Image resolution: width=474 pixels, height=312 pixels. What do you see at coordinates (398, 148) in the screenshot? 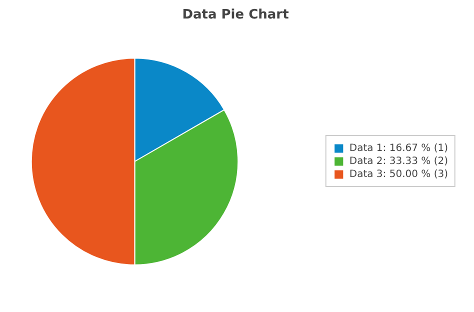
I see `legend-label: Data 1: 16.67 % (1)` at bounding box center [398, 148].